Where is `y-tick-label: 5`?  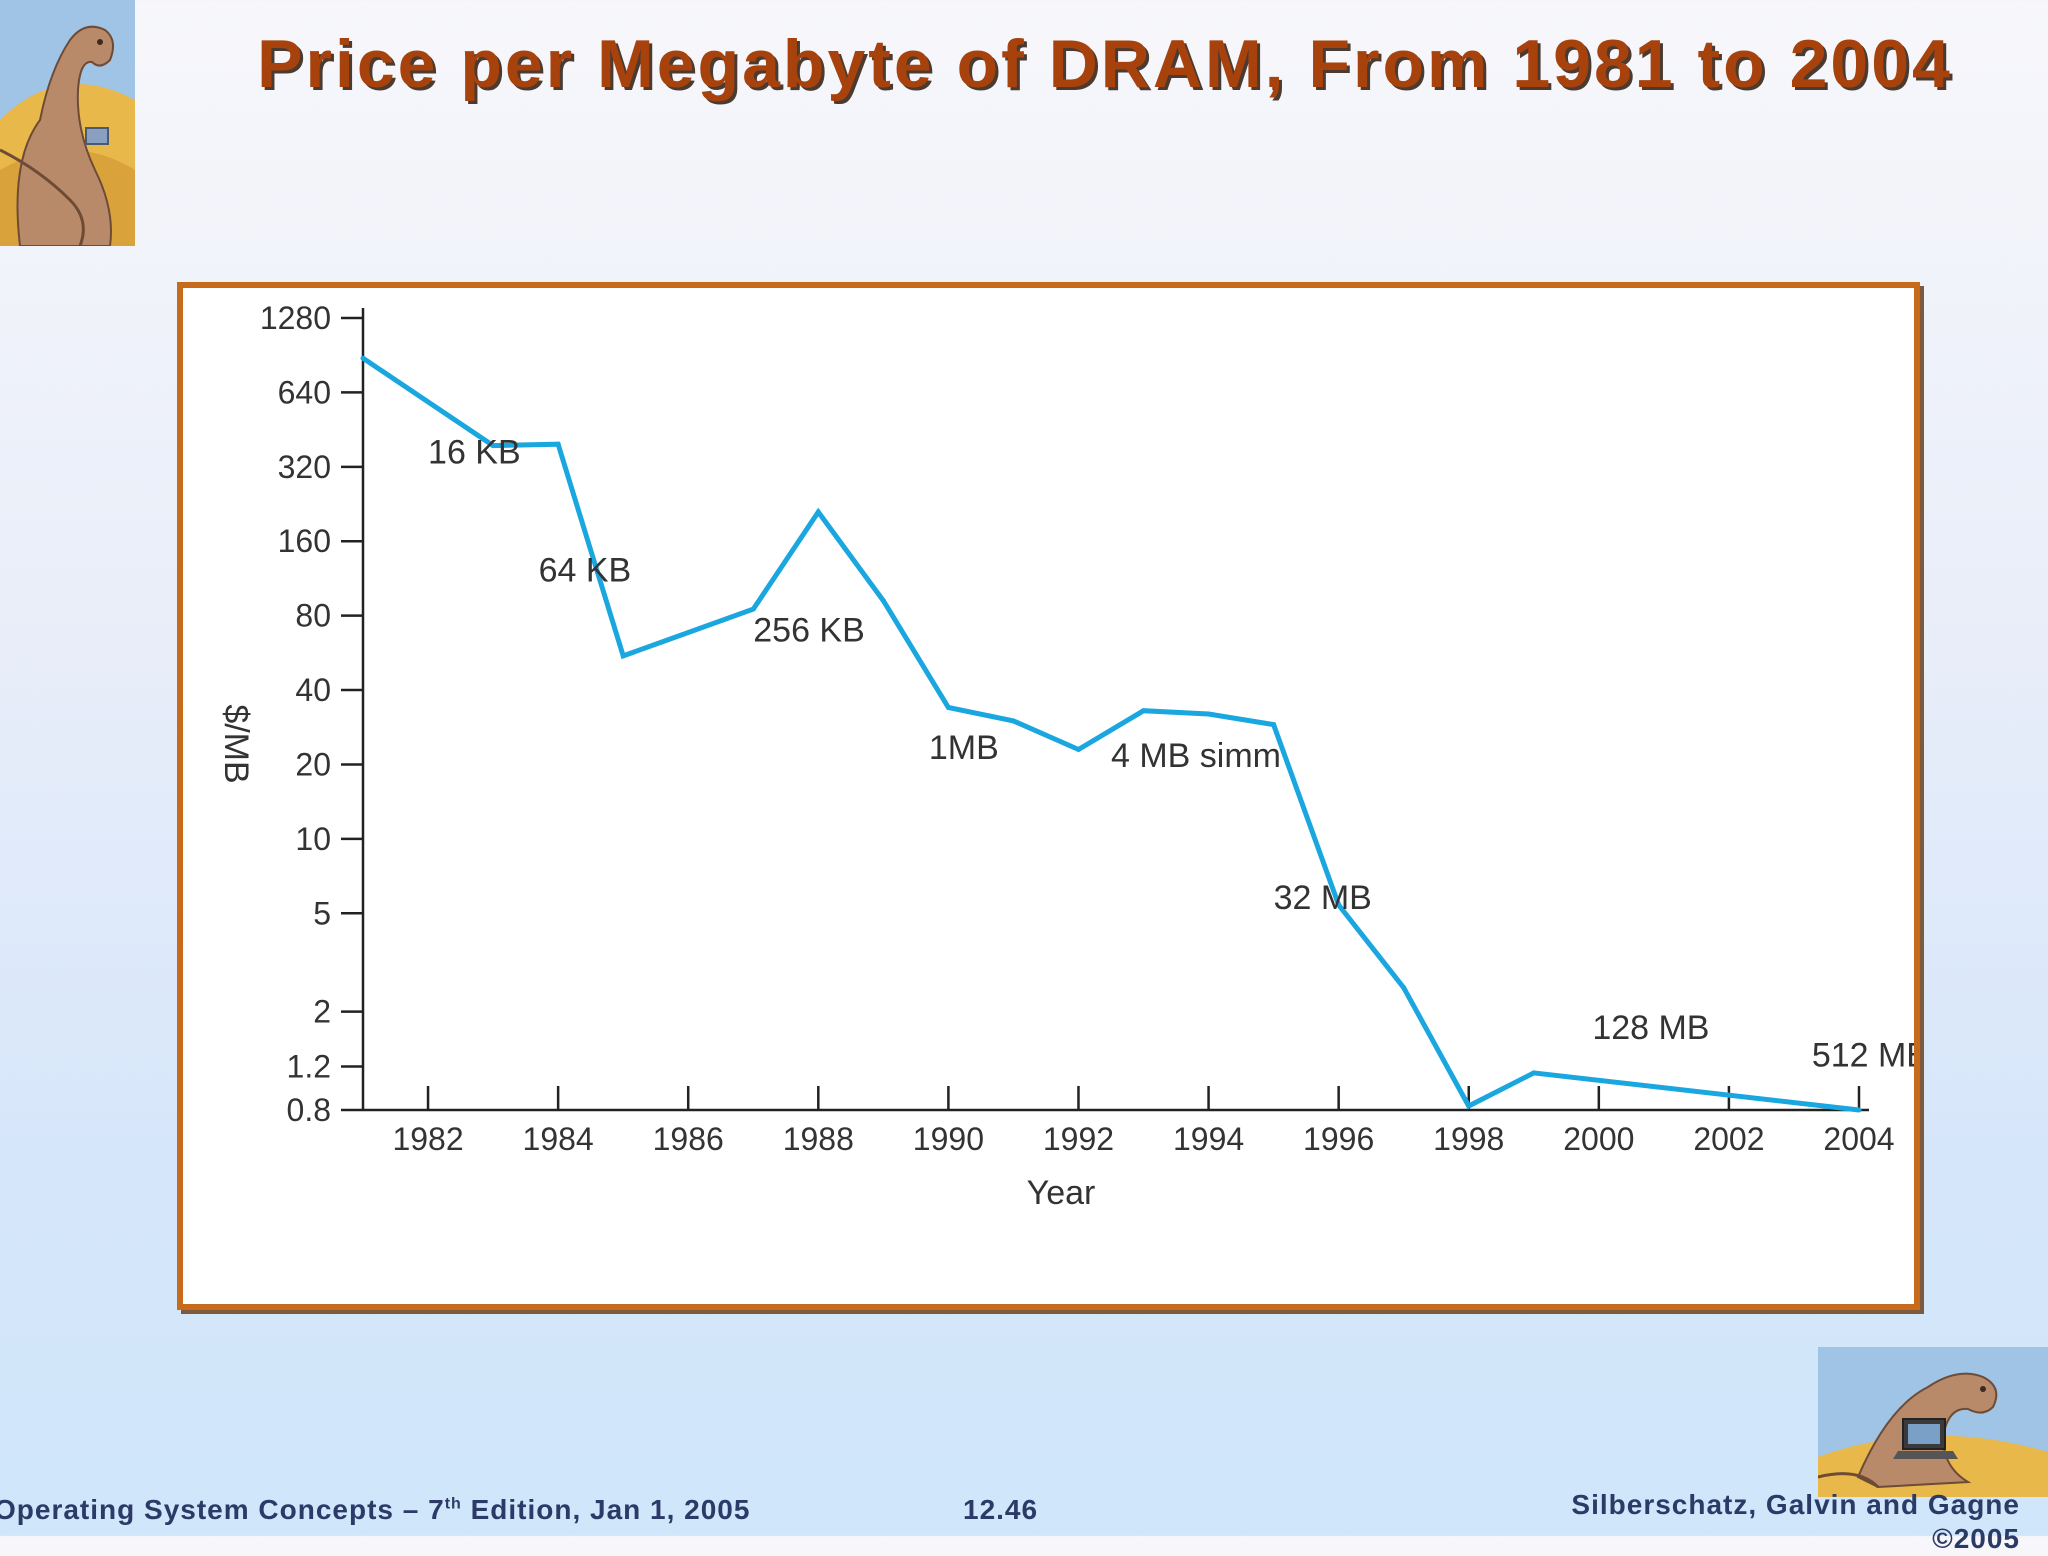
y-tick-label: 5 is located at coordinates (322, 913).